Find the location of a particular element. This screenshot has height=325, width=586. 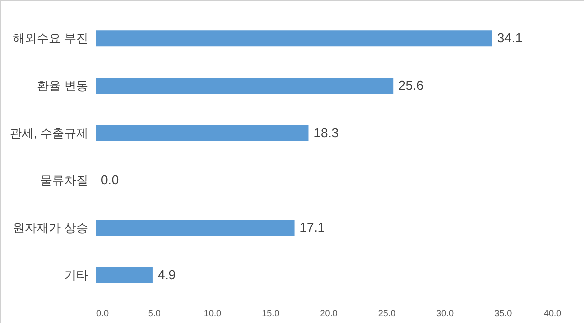

x-tick-label: 10.0 is located at coordinates (213, 313).